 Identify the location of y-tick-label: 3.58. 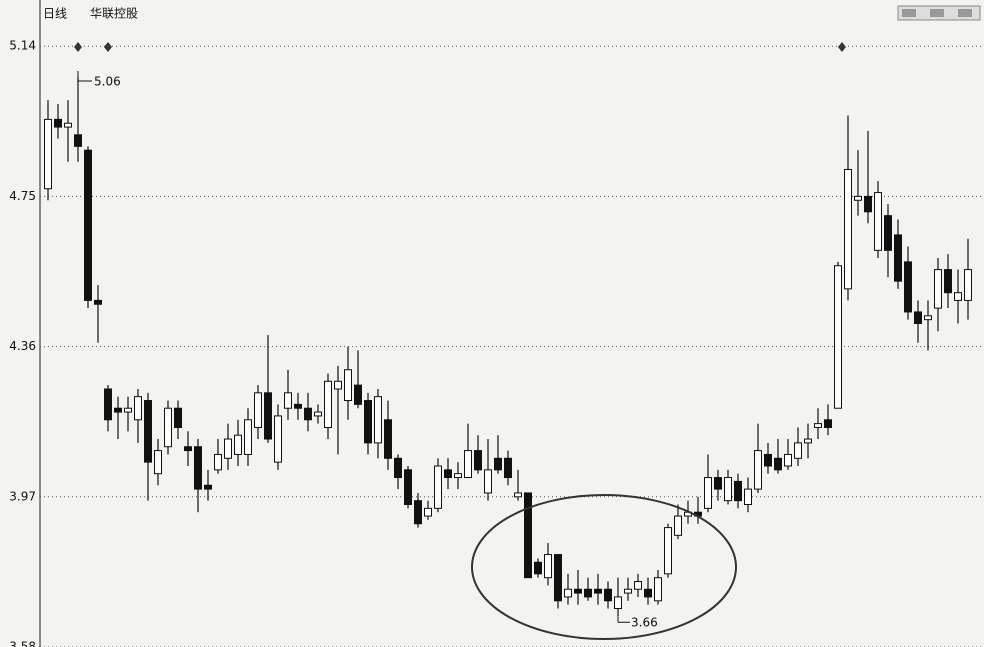
(22, 643).